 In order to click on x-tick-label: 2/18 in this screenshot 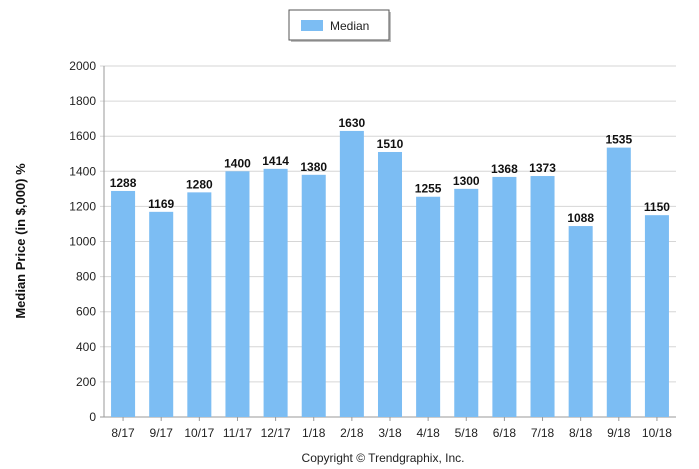, I will do `click(352, 433)`.